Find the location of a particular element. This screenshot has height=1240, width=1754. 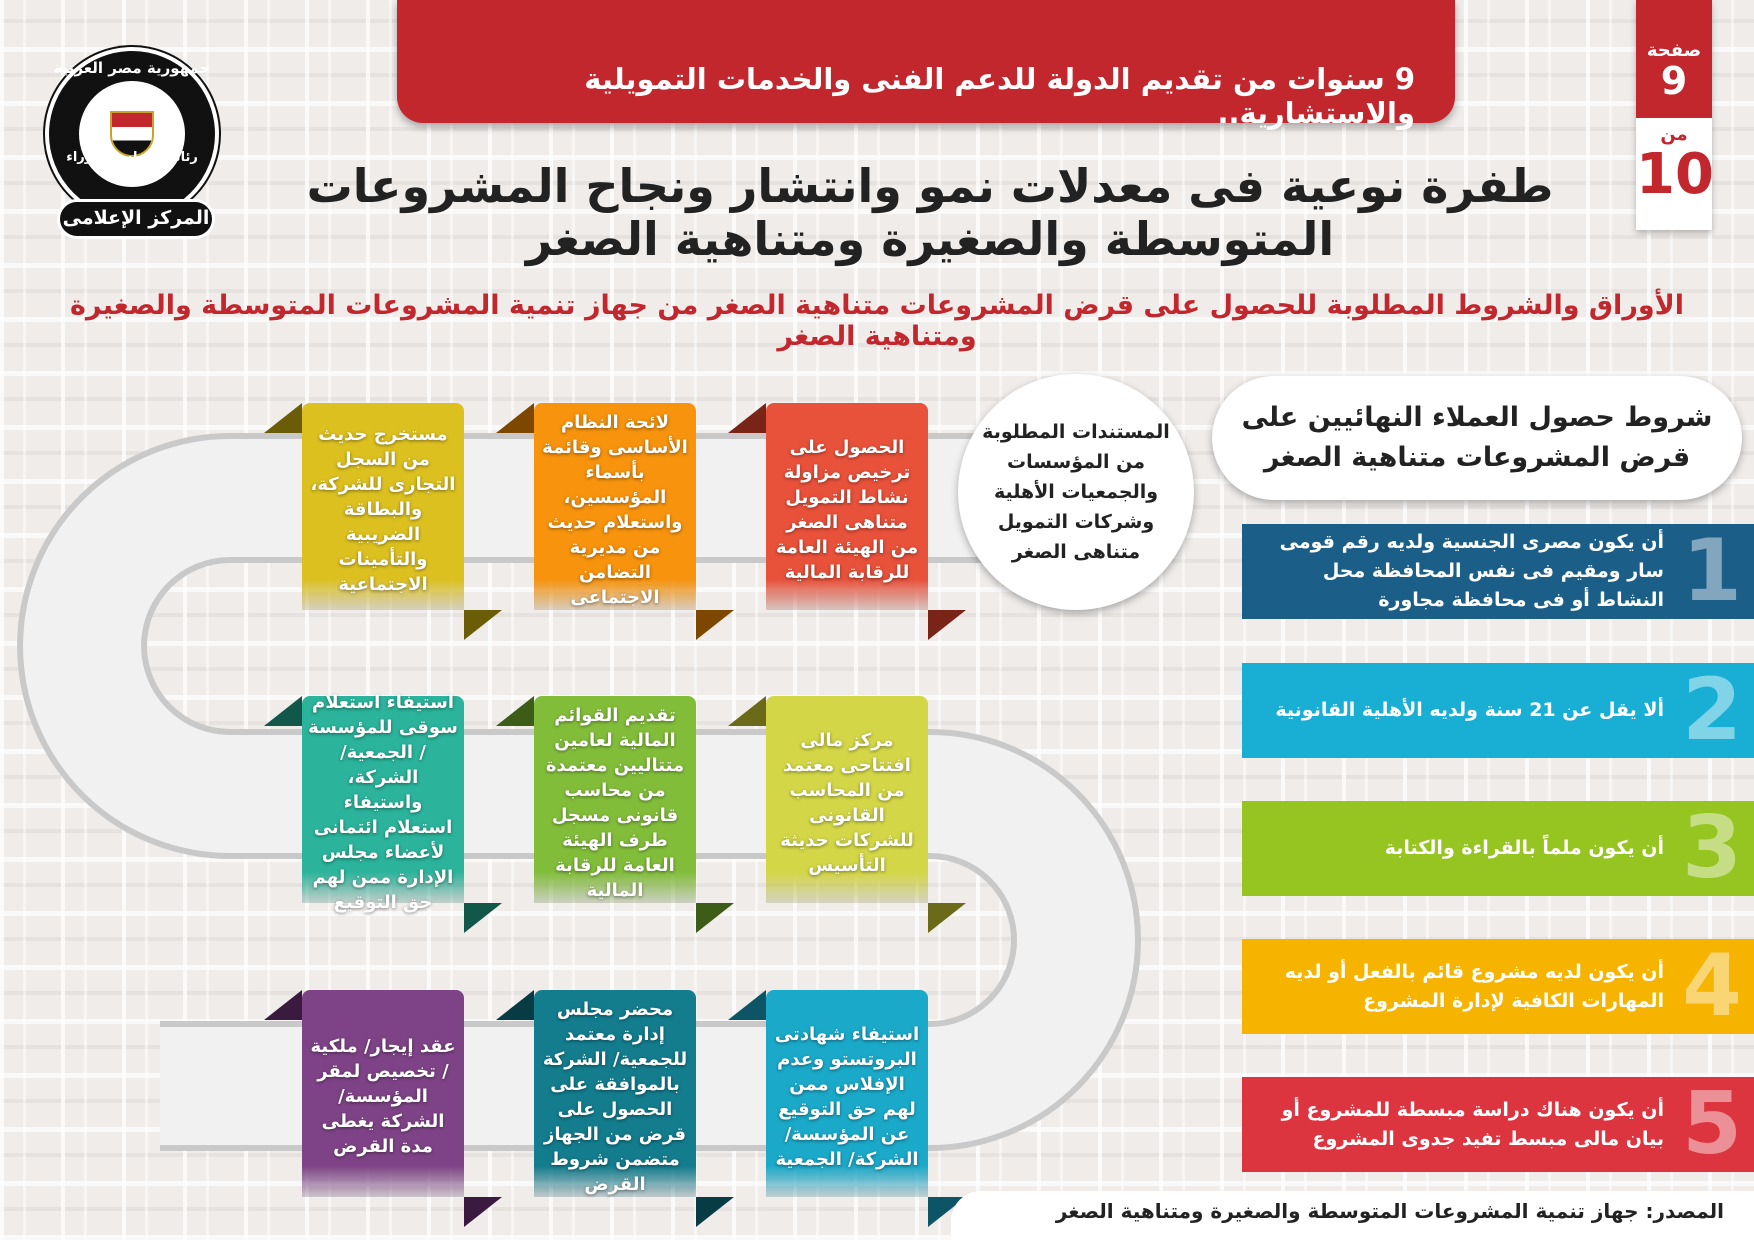

page-of-label: من is located at coordinates (1674, 134).